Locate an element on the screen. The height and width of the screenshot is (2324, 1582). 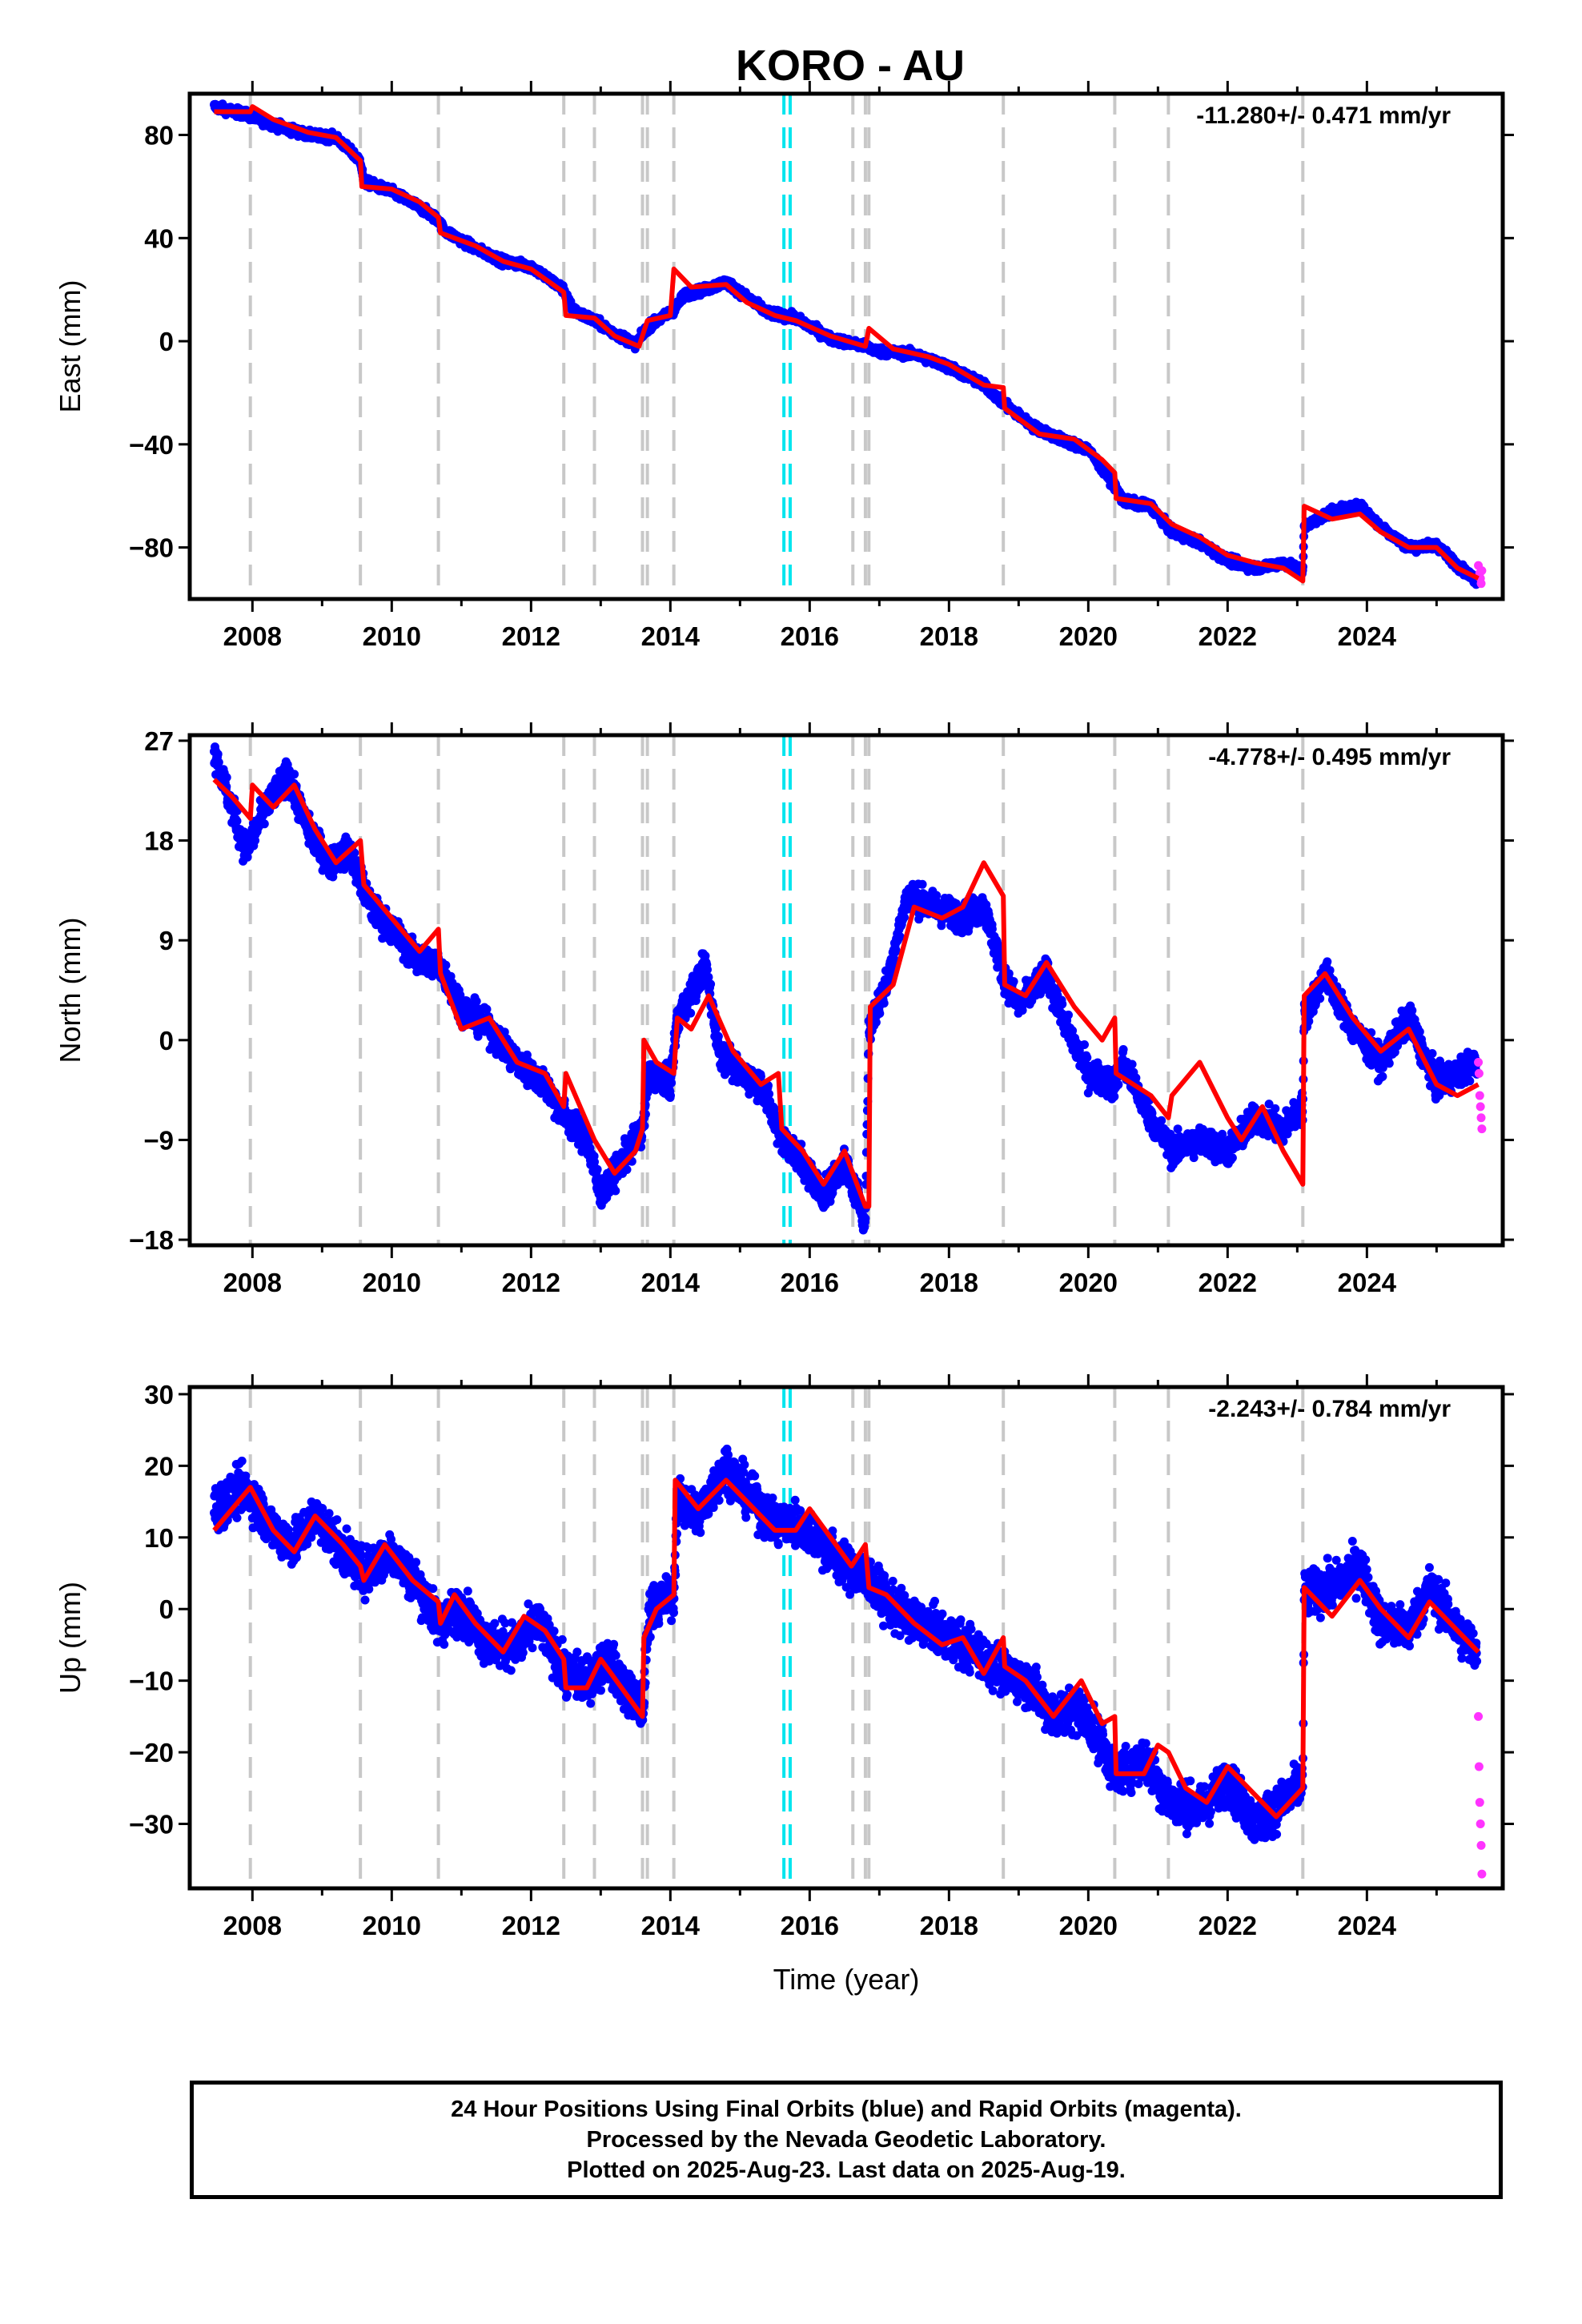
east-y-axis-label: East (mm) is located at coordinates (70, 346).